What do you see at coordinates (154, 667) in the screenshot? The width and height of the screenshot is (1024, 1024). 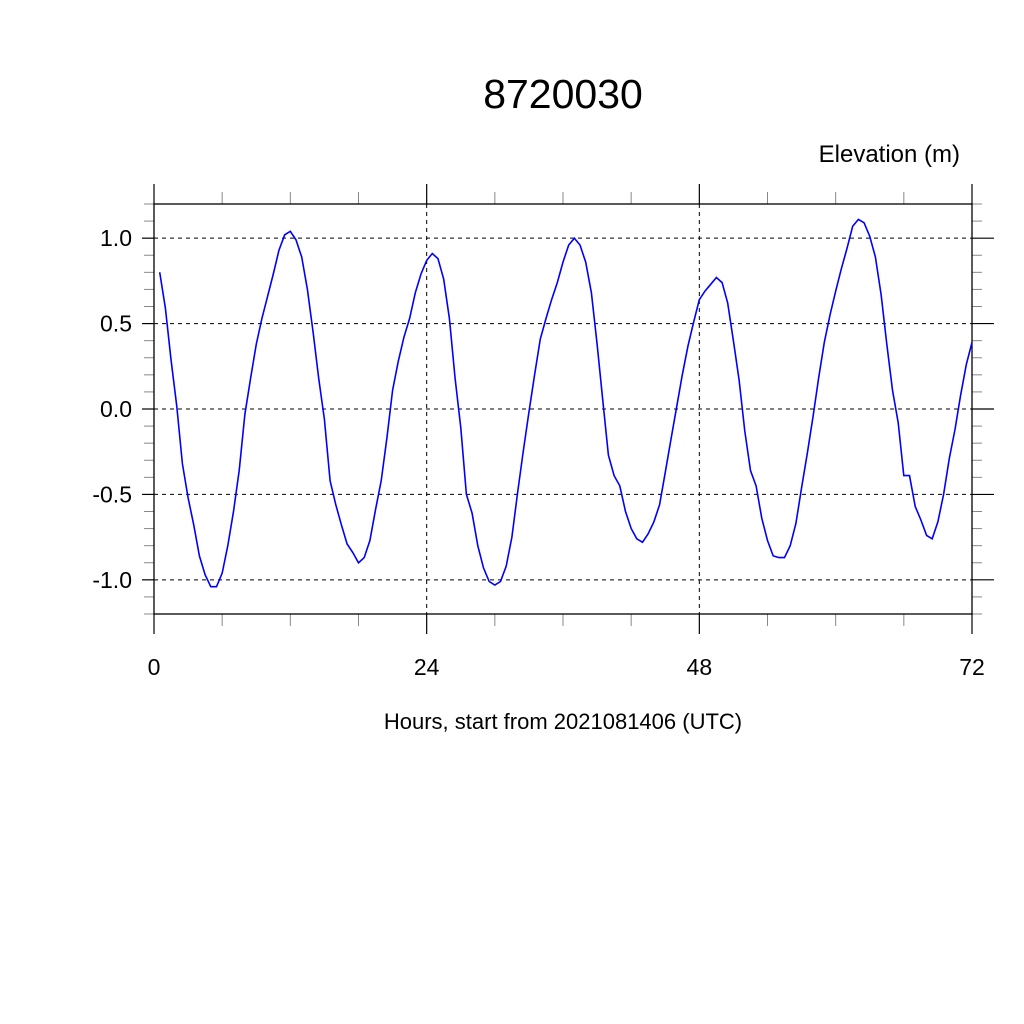 I see `x-tick-label: 0` at bounding box center [154, 667].